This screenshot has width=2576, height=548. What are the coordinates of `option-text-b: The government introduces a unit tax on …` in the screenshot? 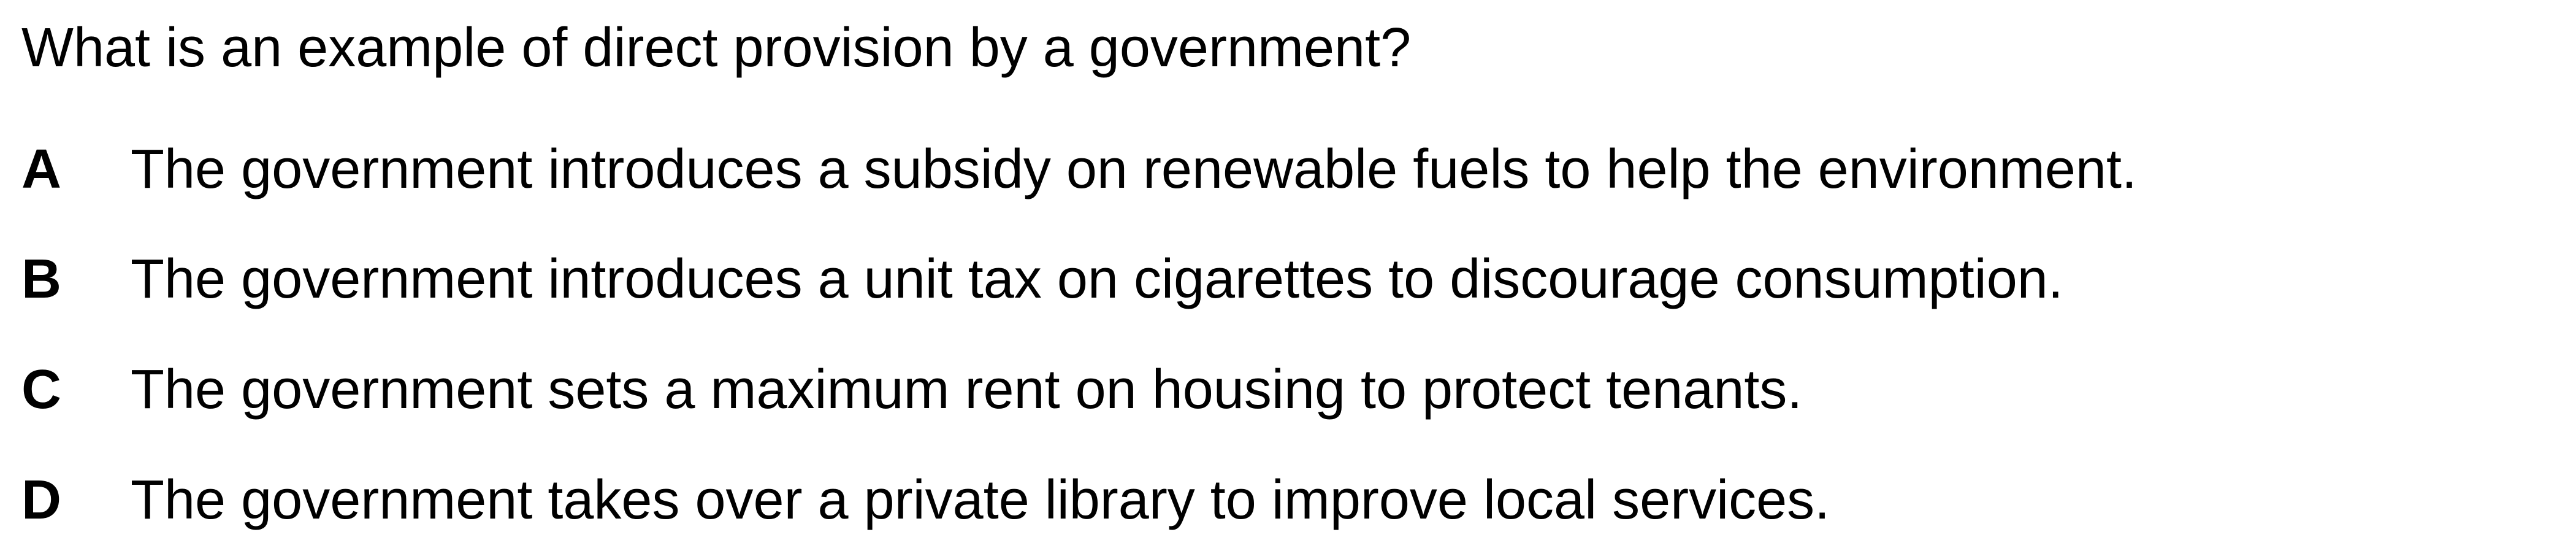 It's located at (1097, 279).